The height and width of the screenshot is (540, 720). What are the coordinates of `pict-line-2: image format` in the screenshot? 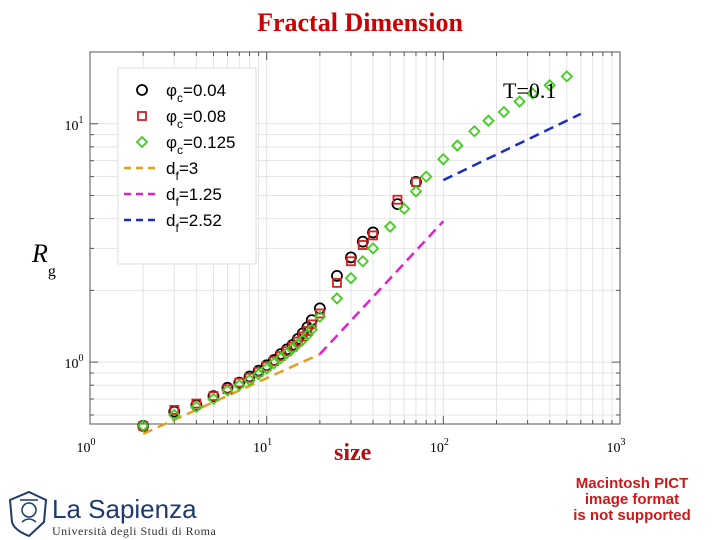 It's located at (632, 499).